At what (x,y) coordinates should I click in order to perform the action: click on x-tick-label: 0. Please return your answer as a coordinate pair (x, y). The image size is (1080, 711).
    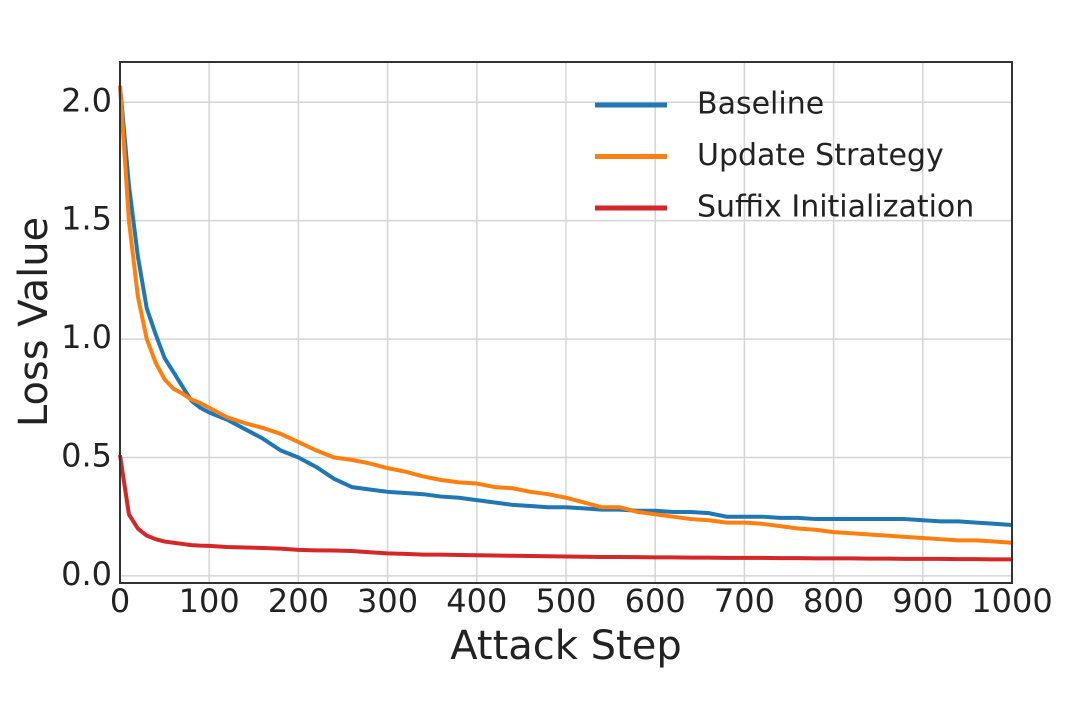
    Looking at the image, I should click on (120, 601).